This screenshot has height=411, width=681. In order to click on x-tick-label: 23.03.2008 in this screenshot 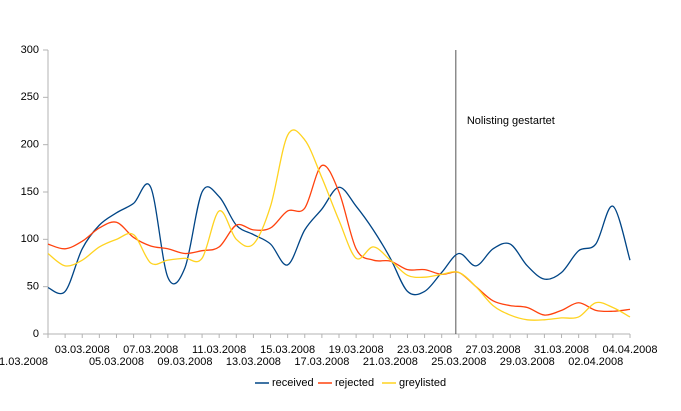, I will do `click(424, 350)`.